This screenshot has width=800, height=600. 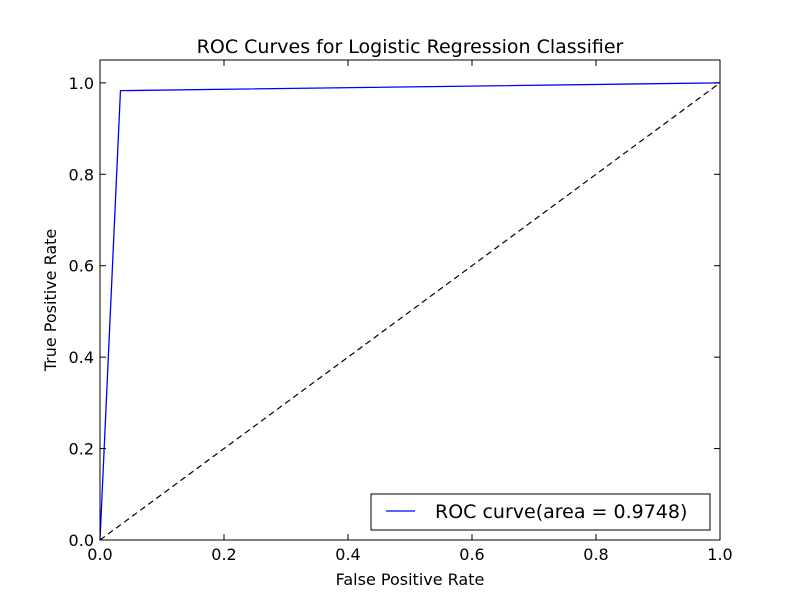 What do you see at coordinates (471, 554) in the screenshot?
I see `x-tick-label: 0.6` at bounding box center [471, 554].